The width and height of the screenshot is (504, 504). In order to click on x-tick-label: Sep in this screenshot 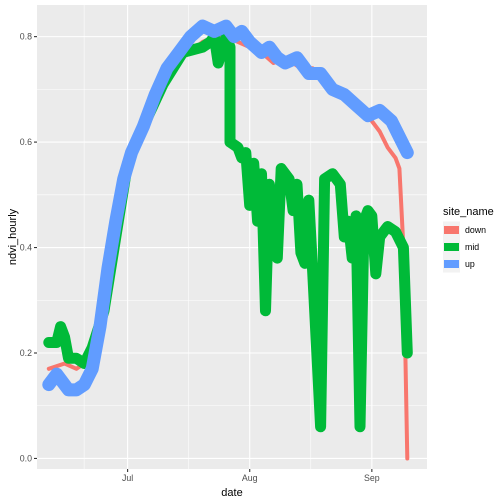, I will do `click(372, 478)`.